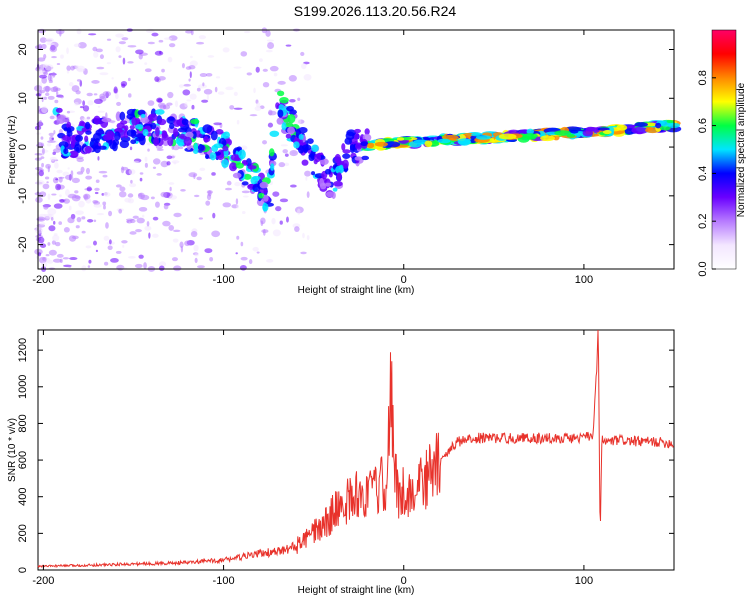 This screenshot has height=600, width=750. I want to click on colorbar-tick-label: 0.4, so click(703, 173).